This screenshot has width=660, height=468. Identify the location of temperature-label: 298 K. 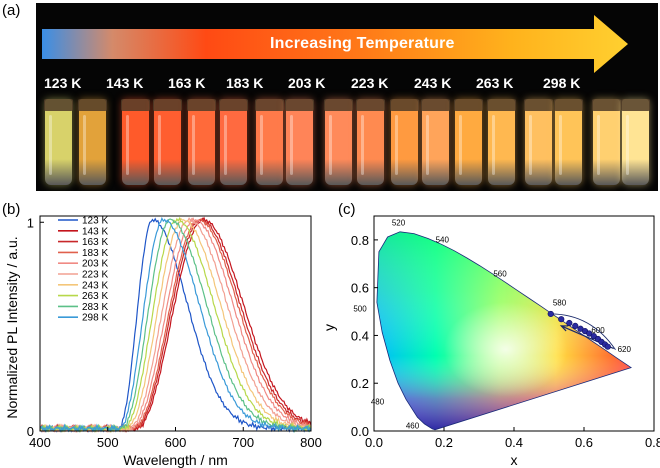
(562, 83).